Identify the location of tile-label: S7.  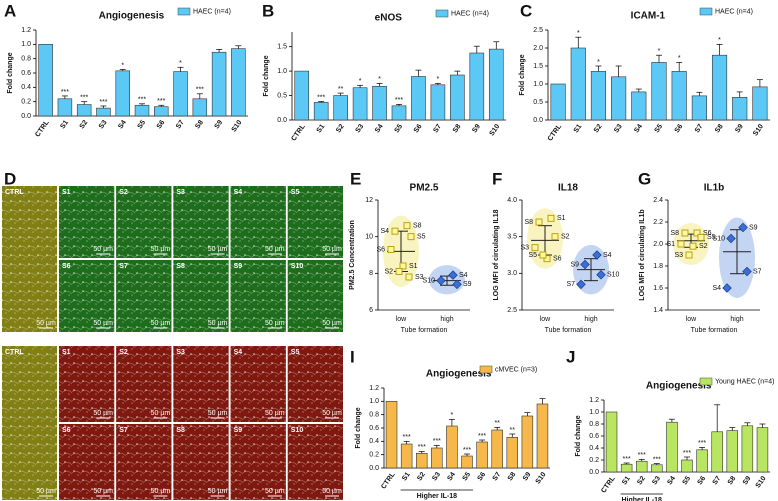
(123, 430).